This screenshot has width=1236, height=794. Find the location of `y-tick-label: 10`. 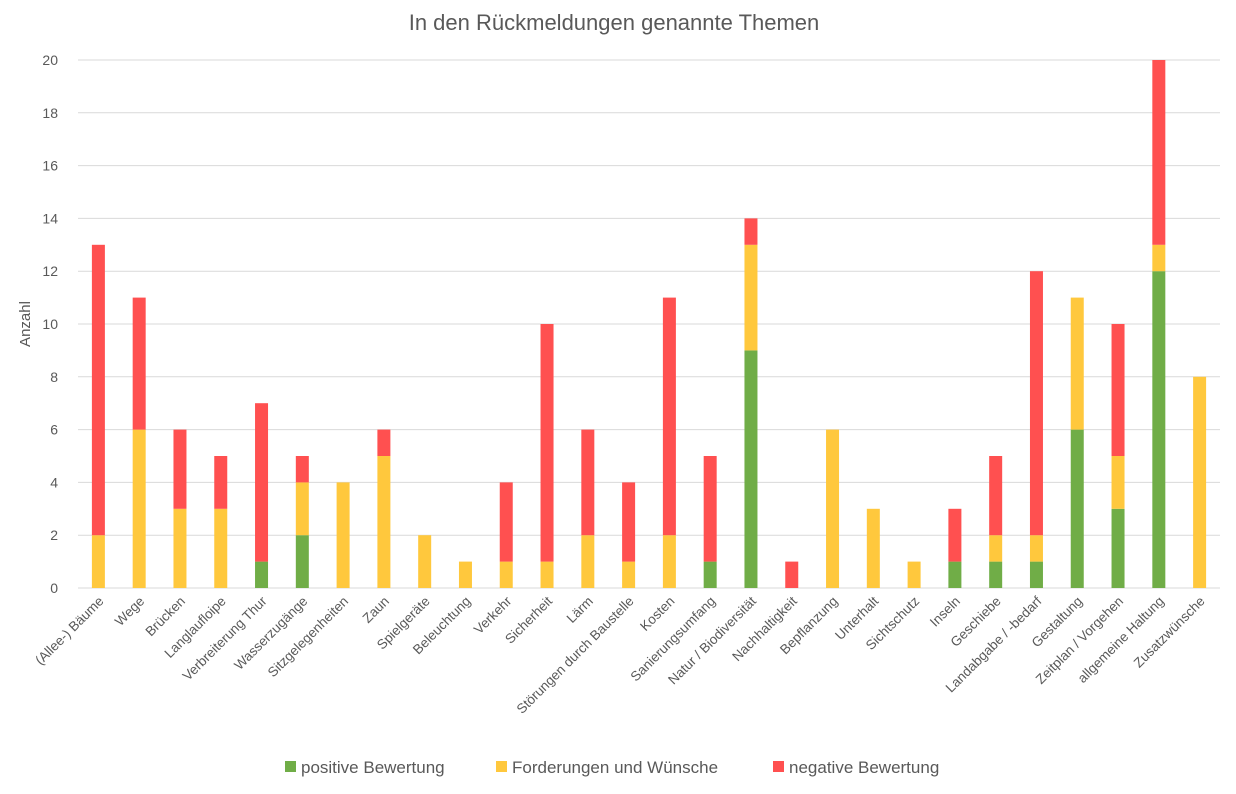

y-tick-label: 10 is located at coordinates (50, 324).